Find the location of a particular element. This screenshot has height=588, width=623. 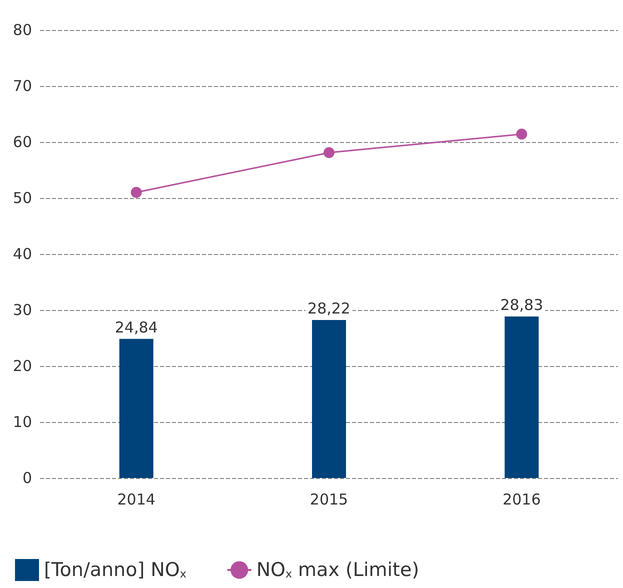

x-tick-label: 2015 is located at coordinates (329, 499).